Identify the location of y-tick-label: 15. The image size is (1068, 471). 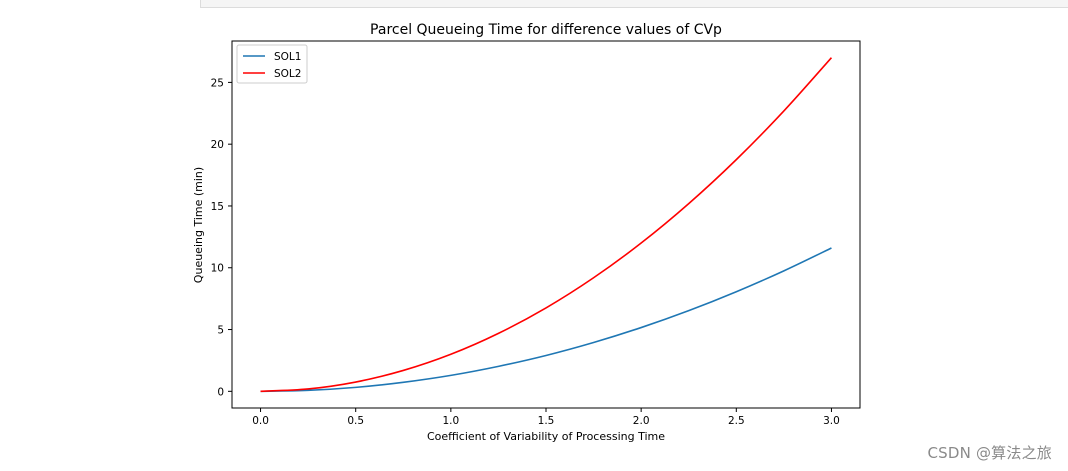
(217, 207).